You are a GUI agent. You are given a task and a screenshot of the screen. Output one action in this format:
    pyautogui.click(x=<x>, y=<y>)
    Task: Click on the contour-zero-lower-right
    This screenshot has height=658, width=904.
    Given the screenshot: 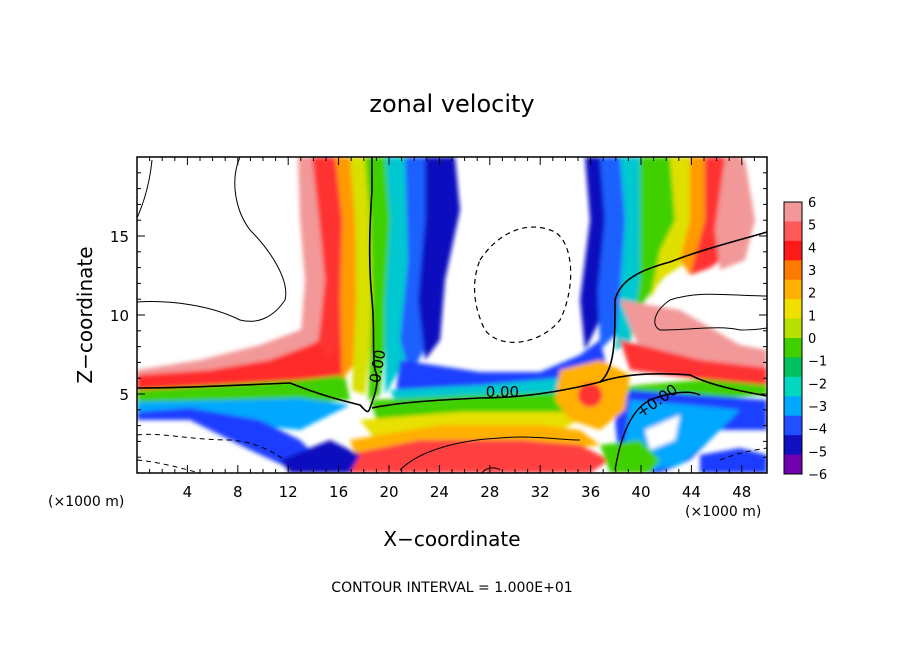 What is the action you would take?
    pyautogui.click(x=657, y=431)
    